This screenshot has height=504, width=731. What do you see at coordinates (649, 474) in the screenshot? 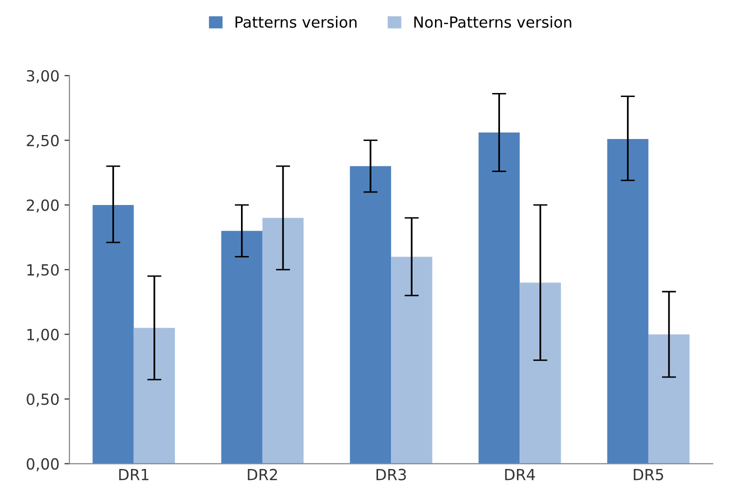
I see `x-tick-label: DR5` at bounding box center [649, 474].